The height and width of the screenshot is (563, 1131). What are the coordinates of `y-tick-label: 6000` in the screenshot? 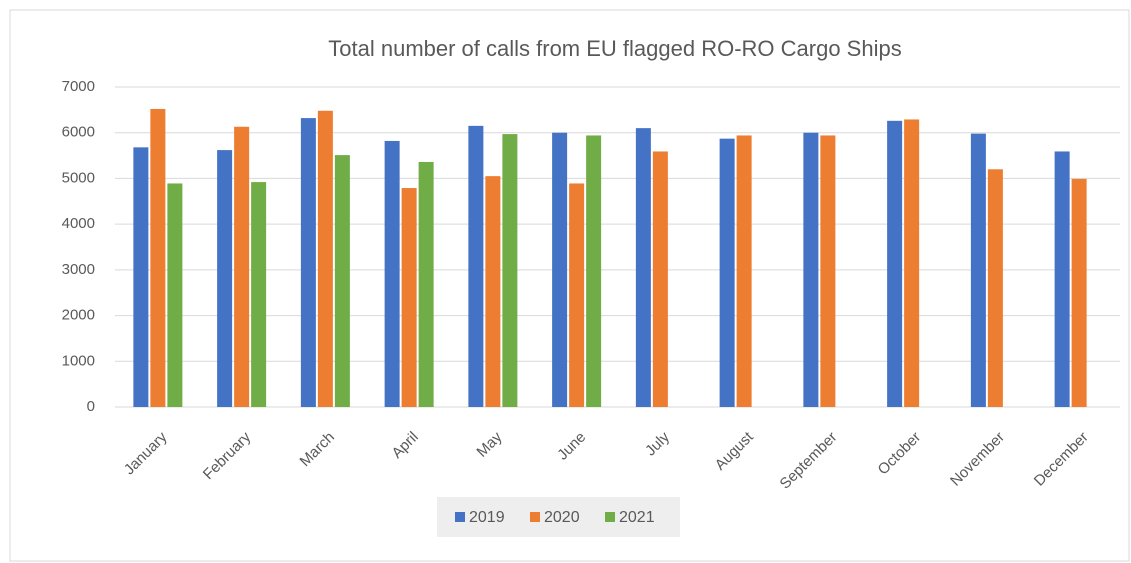 It's located at (78, 132).